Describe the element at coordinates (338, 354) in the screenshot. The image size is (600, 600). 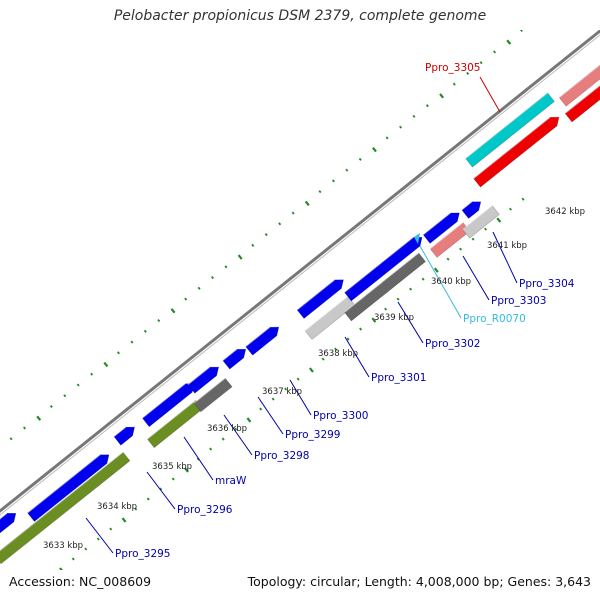
I see `kbp-label: 3638 kbp` at that location.